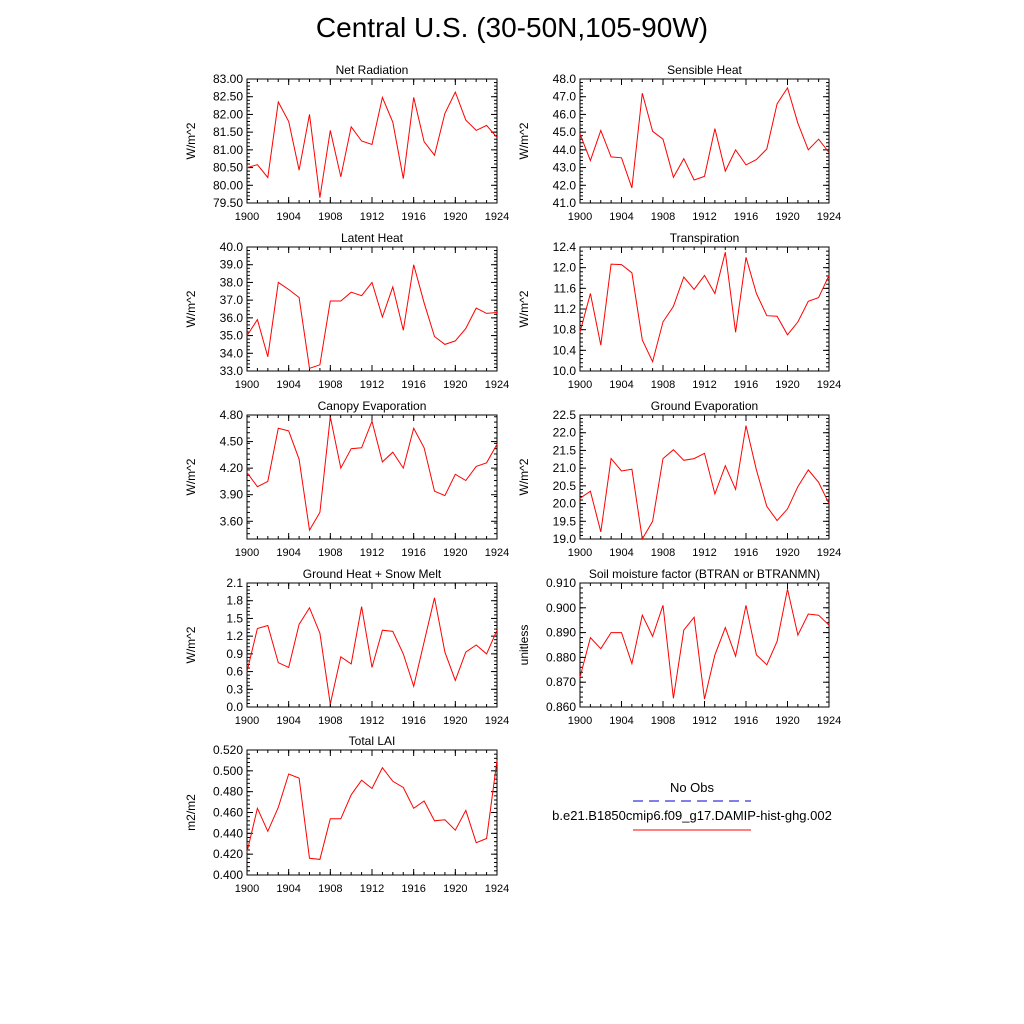 The height and width of the screenshot is (1024, 1024). What do you see at coordinates (565, 288) in the screenshot?
I see `y-tick-label: 11.6` at bounding box center [565, 288].